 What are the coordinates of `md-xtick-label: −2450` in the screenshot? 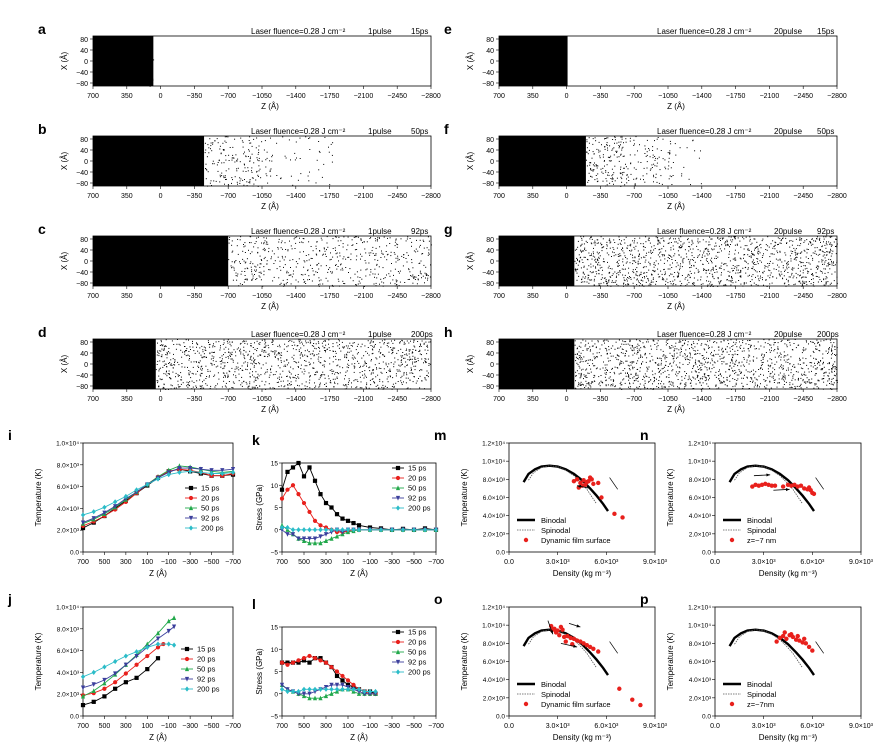 It's located at (397, 399).